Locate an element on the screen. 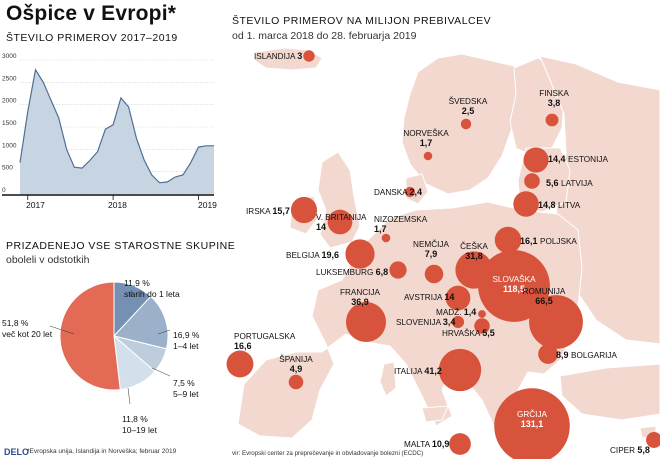 The width and height of the screenshot is (660, 463). line-chart: 3000 2500 2000 1500 1000 500 0 2017 2018 2019 is located at coordinates (109, 131).